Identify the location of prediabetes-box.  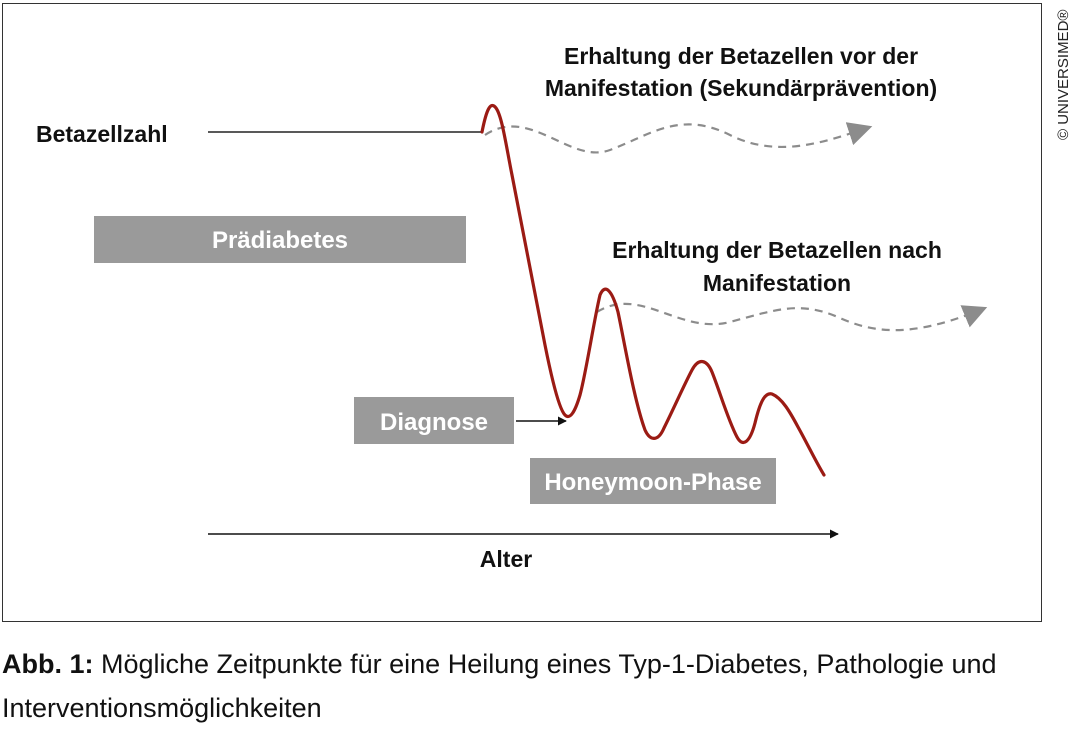
(280, 239).